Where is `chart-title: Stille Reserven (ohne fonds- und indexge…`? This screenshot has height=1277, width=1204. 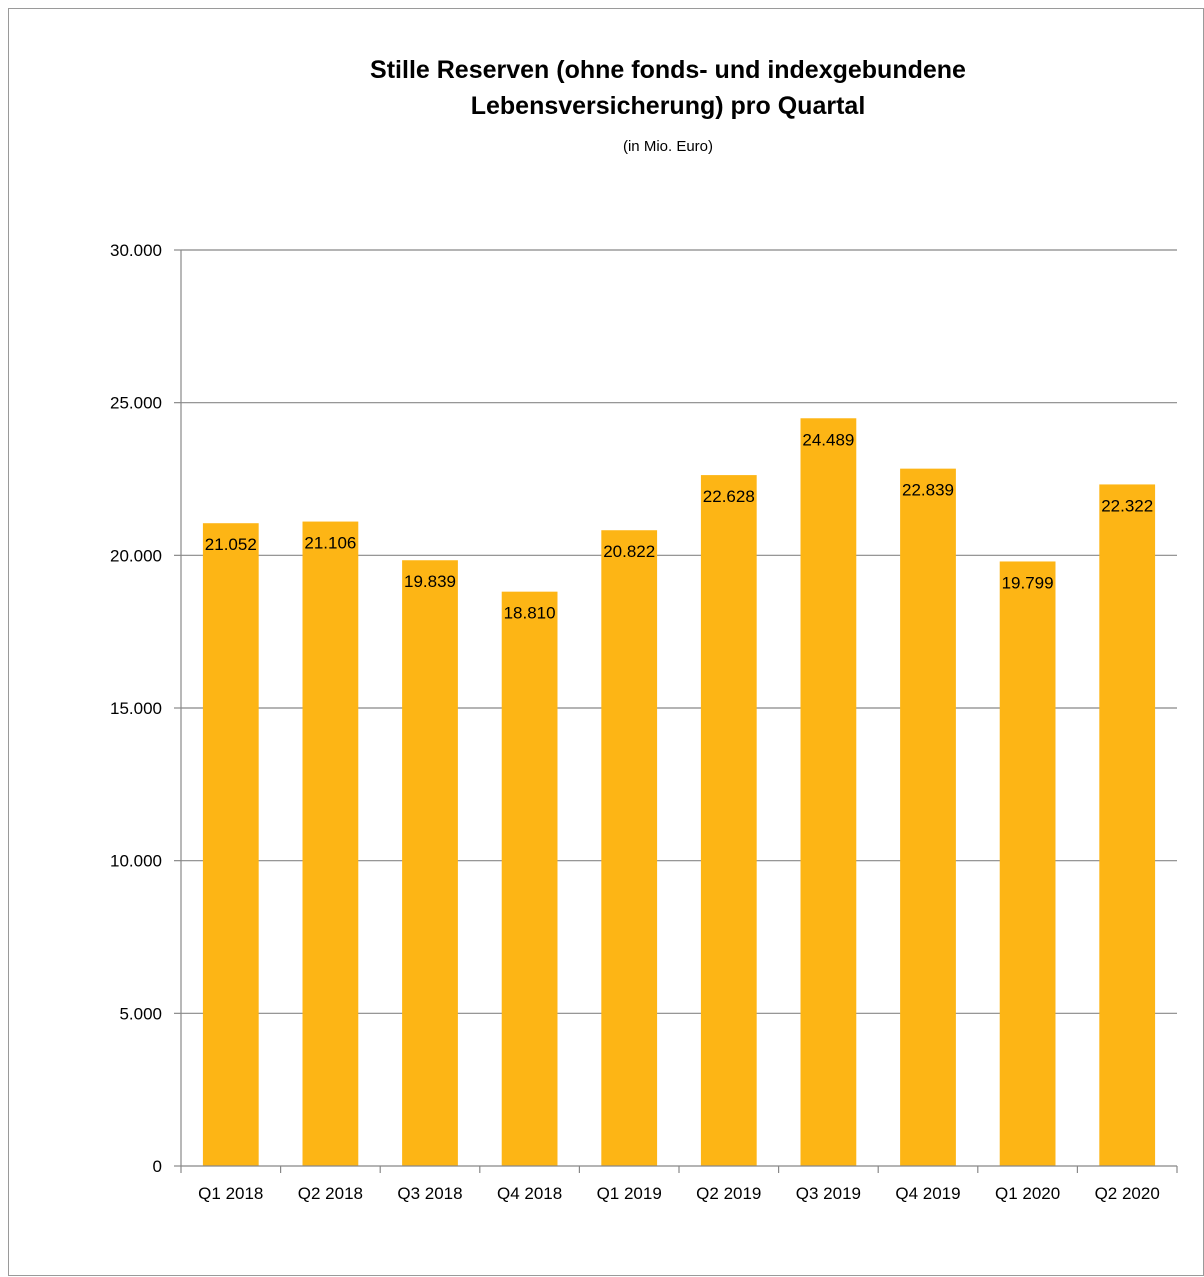
chart-title: Stille Reserven (ohne fonds- und indexge… is located at coordinates (602, 88).